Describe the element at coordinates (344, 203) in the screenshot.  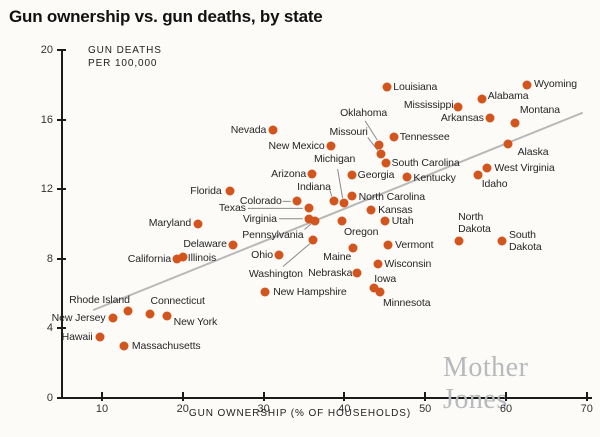
I see `data-point-michigan` at that location.